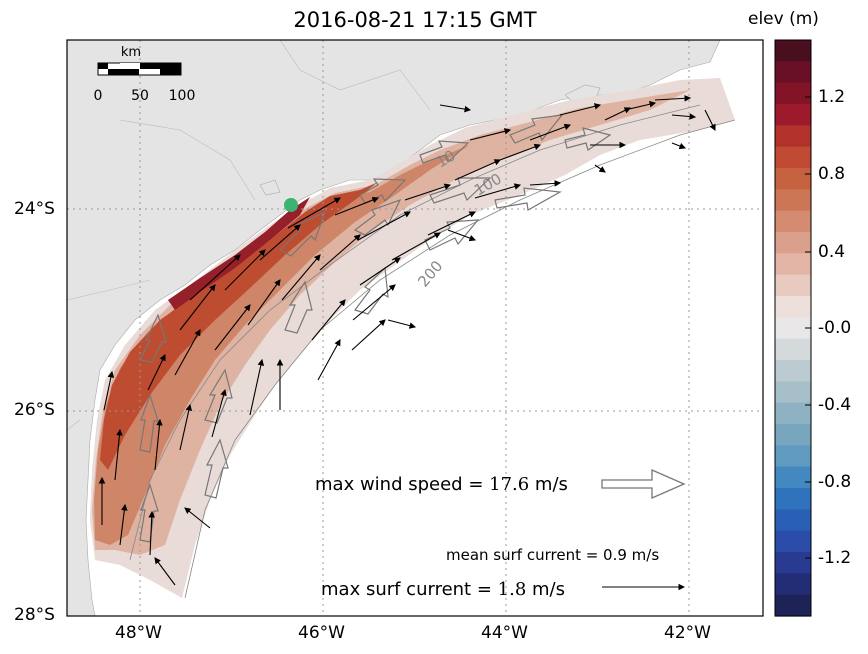 Image resolution: width=868 pixels, height=654 pixels. I want to click on wind-annotation: max wind speed = 17.6 m/s, so click(441, 484).